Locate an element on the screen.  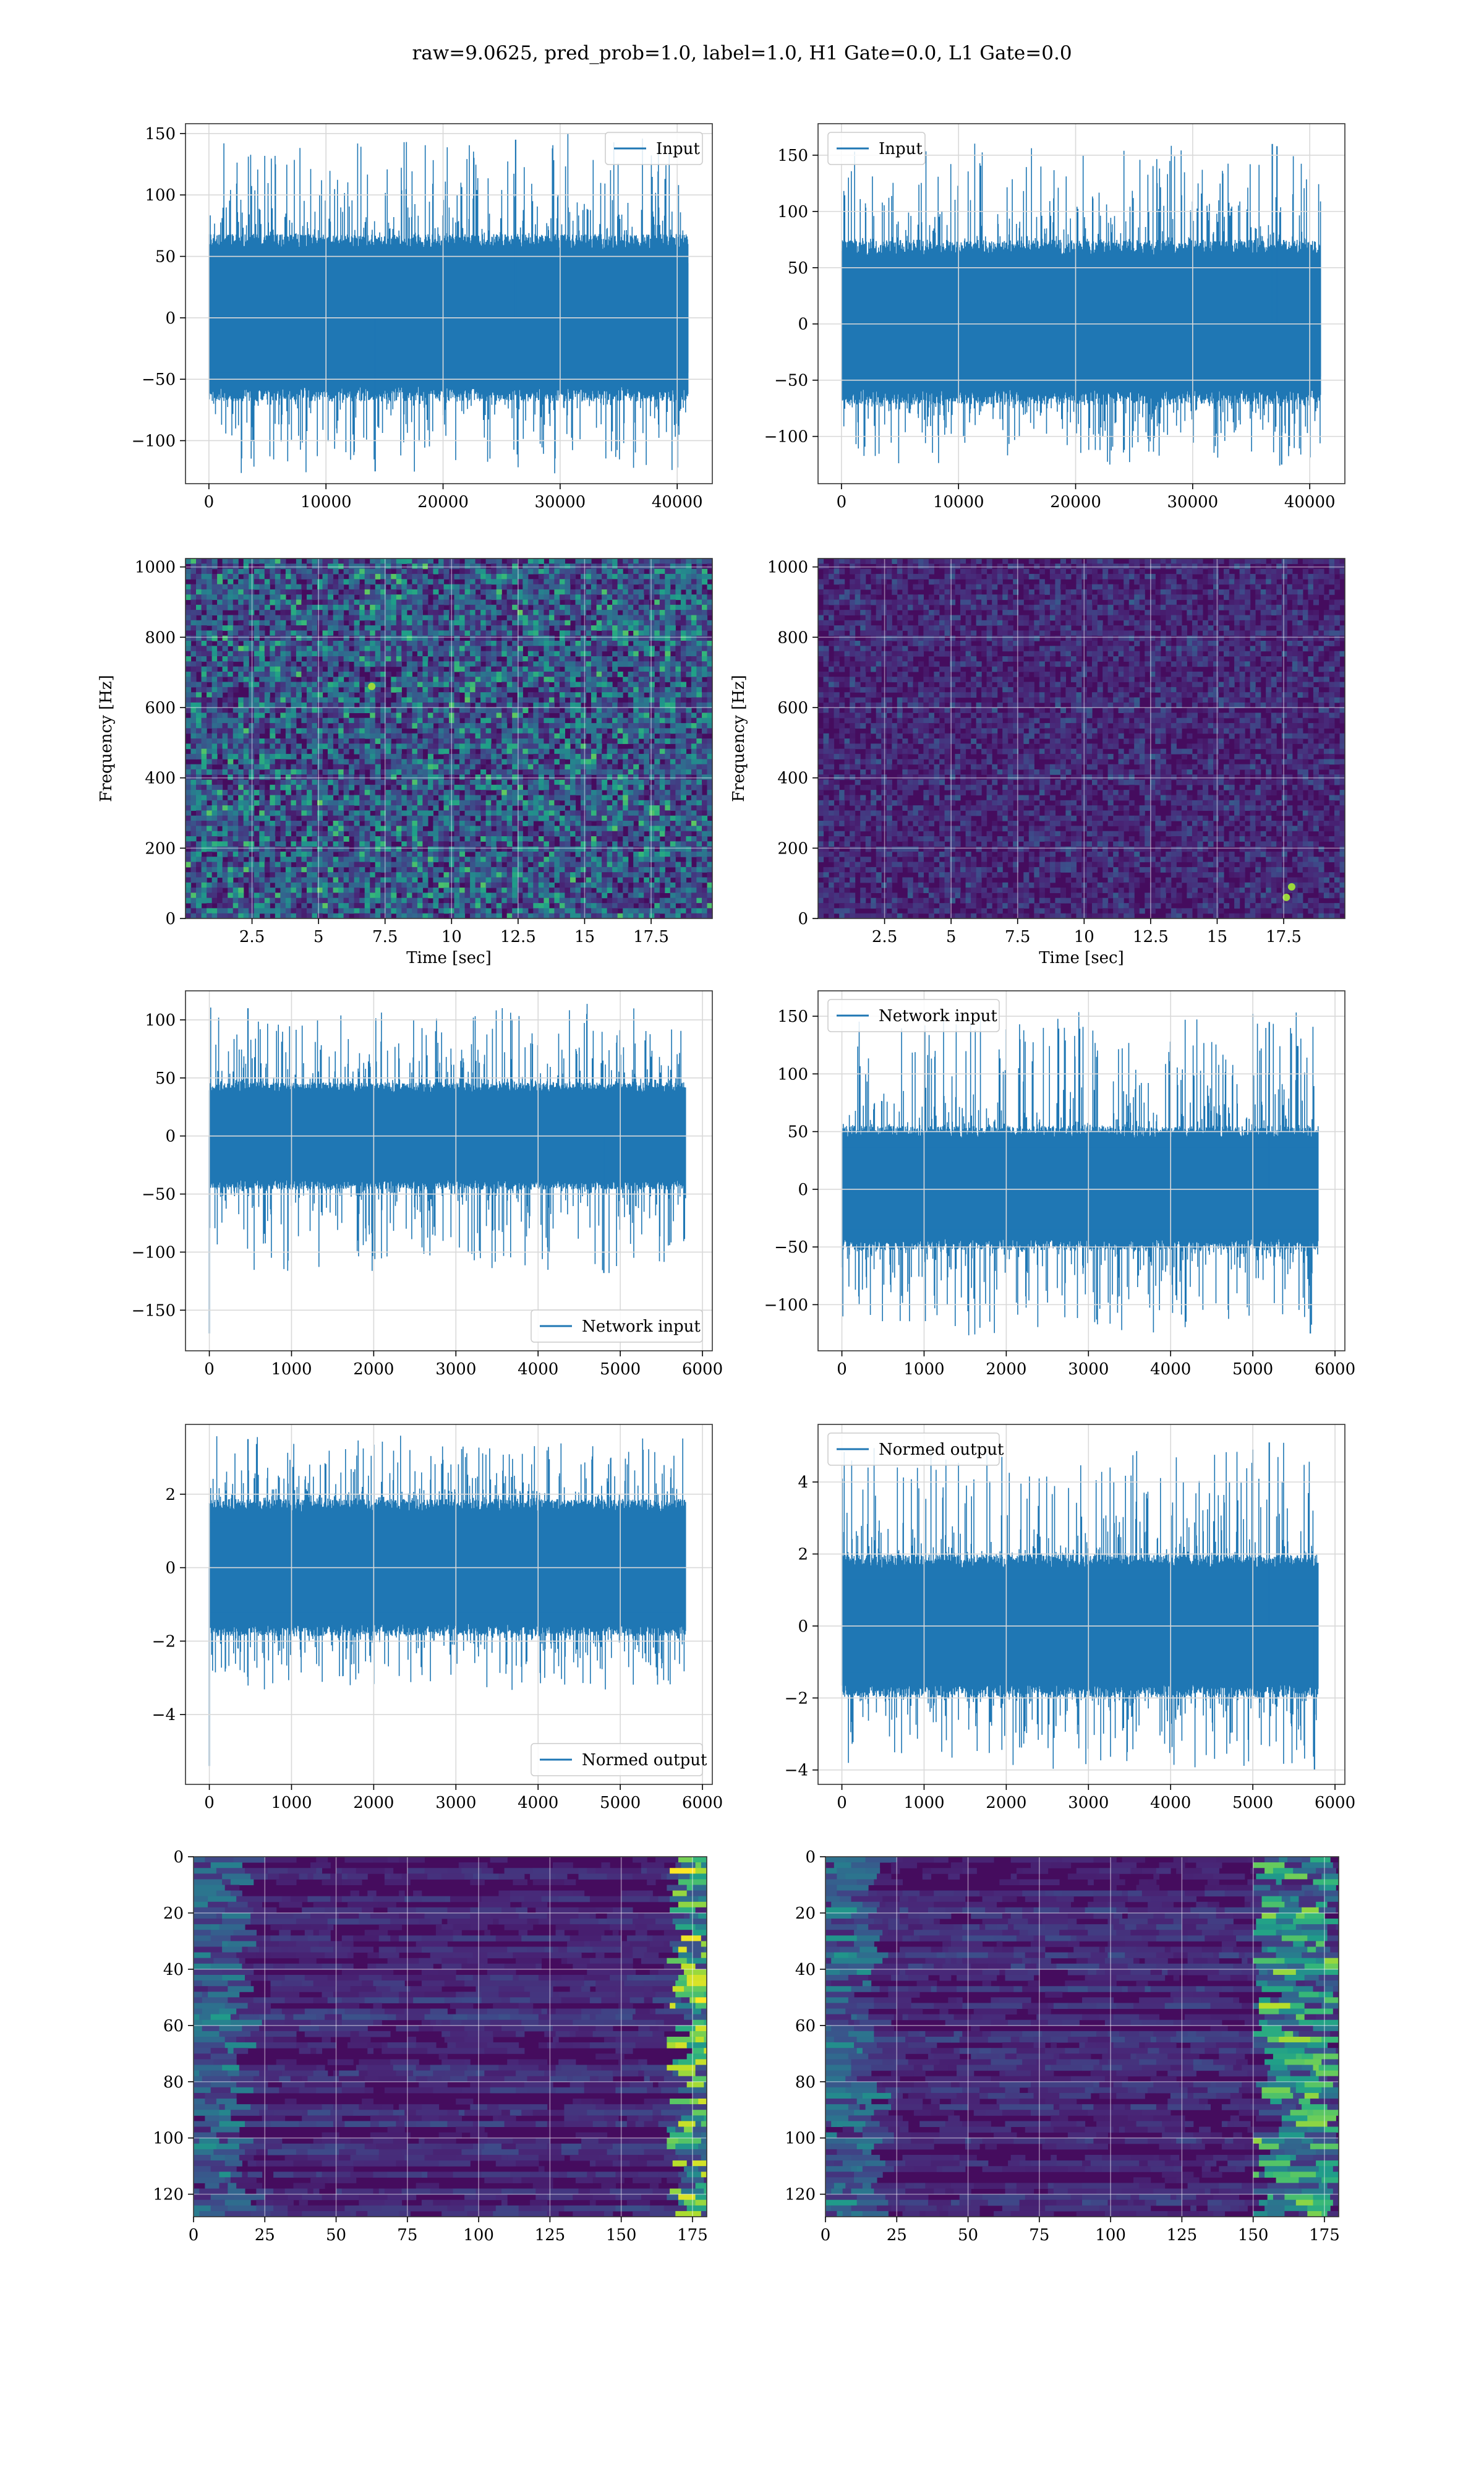
x-tick-label: 3000 is located at coordinates (1088, 1369).